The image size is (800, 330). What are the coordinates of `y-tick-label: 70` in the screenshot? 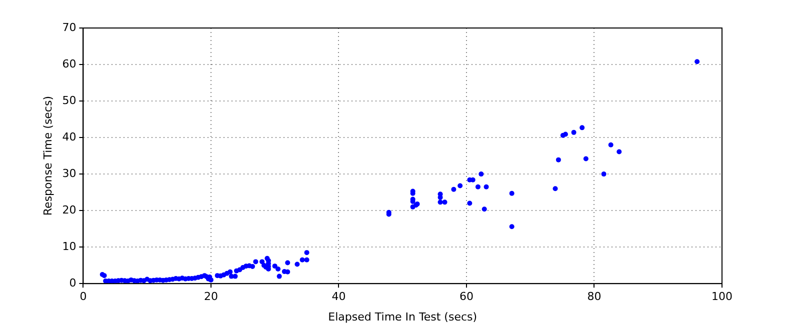 It's located at (69, 27).